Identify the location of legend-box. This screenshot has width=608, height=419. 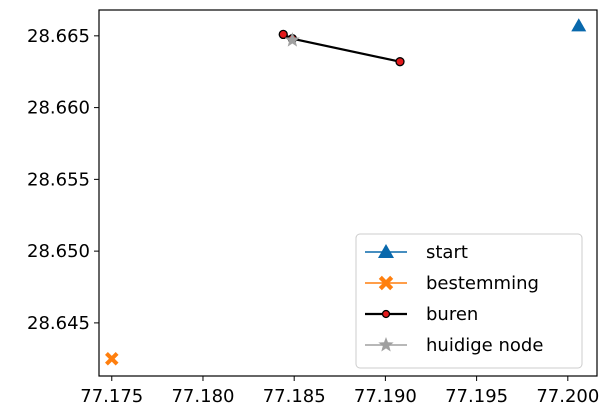
(469, 301).